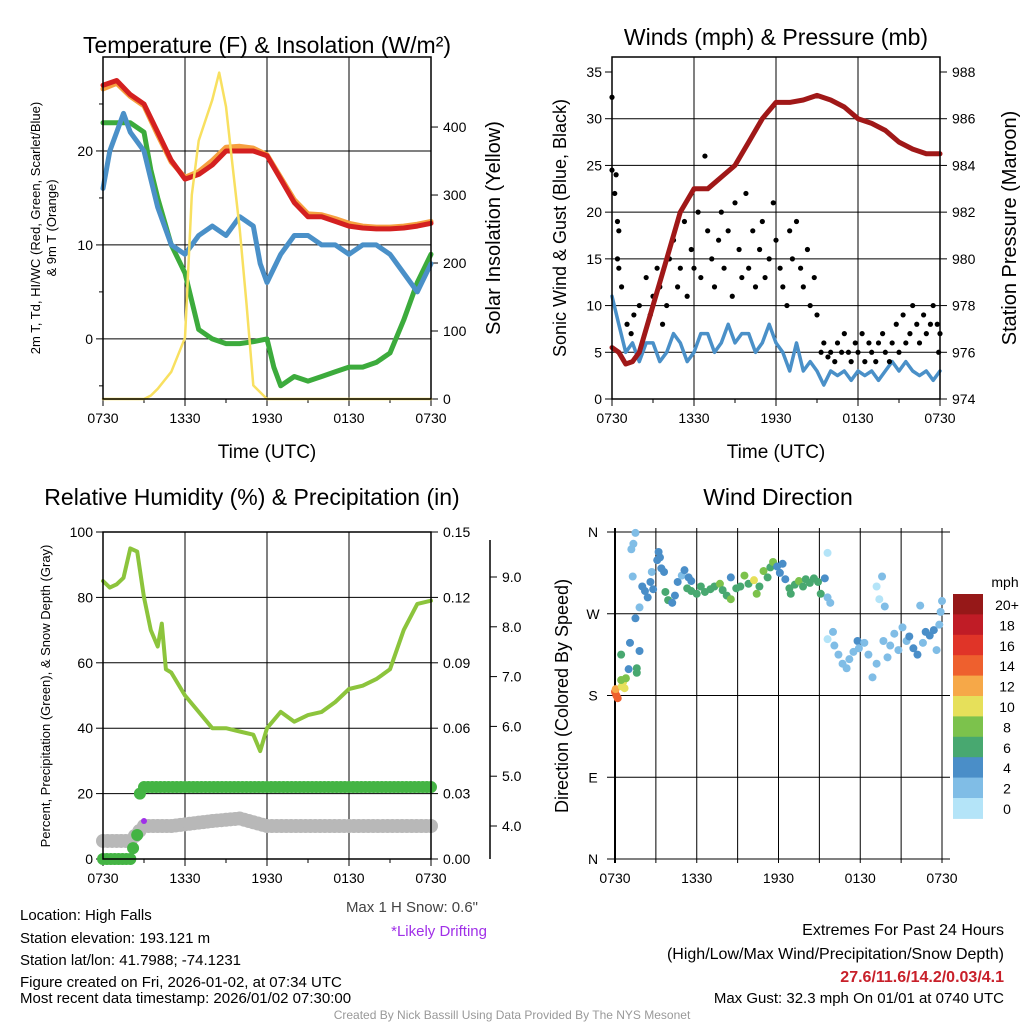  Describe the element at coordinates (964, 306) in the screenshot. I see `pressure-ytick-label: 978` at that location.